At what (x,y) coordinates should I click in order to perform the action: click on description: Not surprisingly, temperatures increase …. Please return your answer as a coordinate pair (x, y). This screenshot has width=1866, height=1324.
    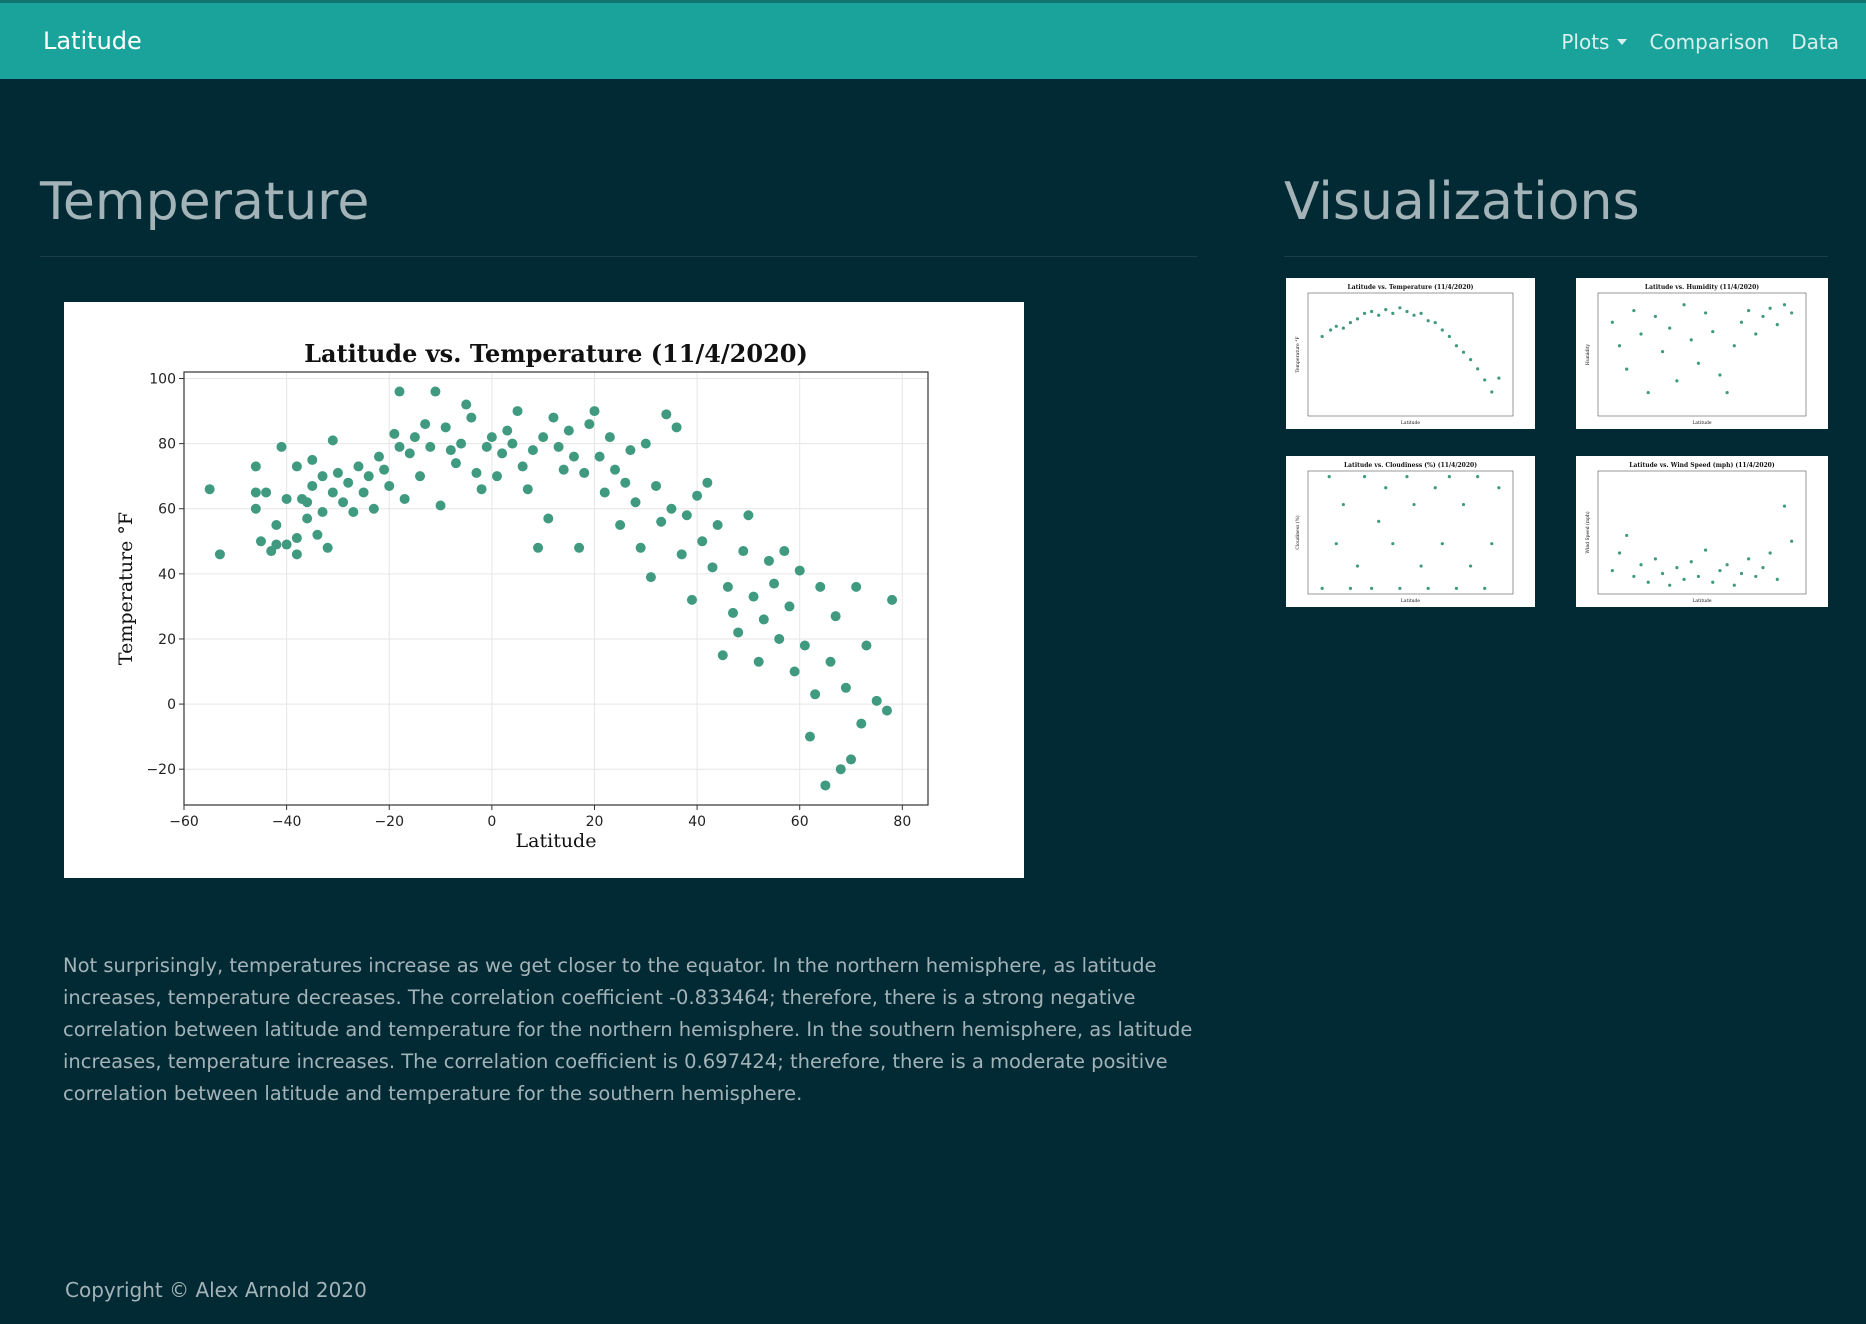
    Looking at the image, I should click on (628, 1029).